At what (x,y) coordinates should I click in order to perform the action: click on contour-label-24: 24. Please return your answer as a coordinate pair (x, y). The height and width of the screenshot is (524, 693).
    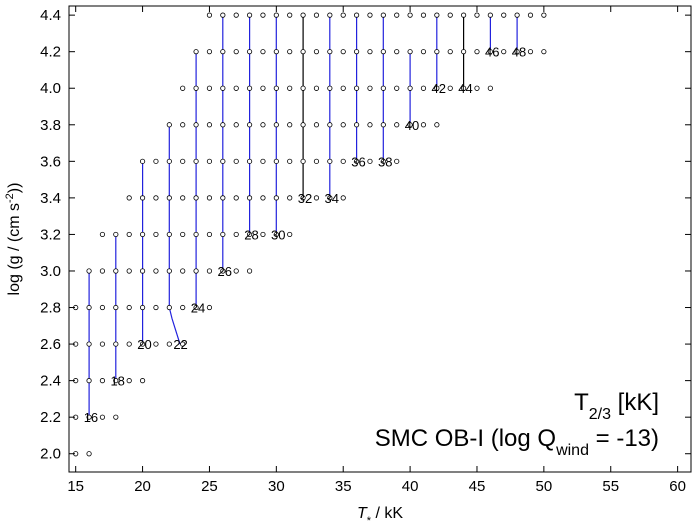
    Looking at the image, I should click on (198, 308).